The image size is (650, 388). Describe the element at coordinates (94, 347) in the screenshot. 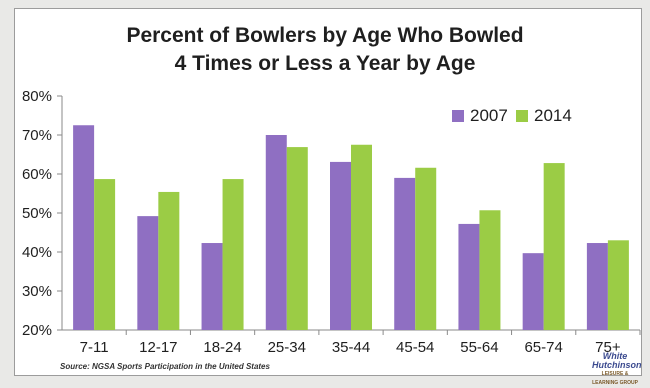

I see `x-tick-label: 7-11` at that location.